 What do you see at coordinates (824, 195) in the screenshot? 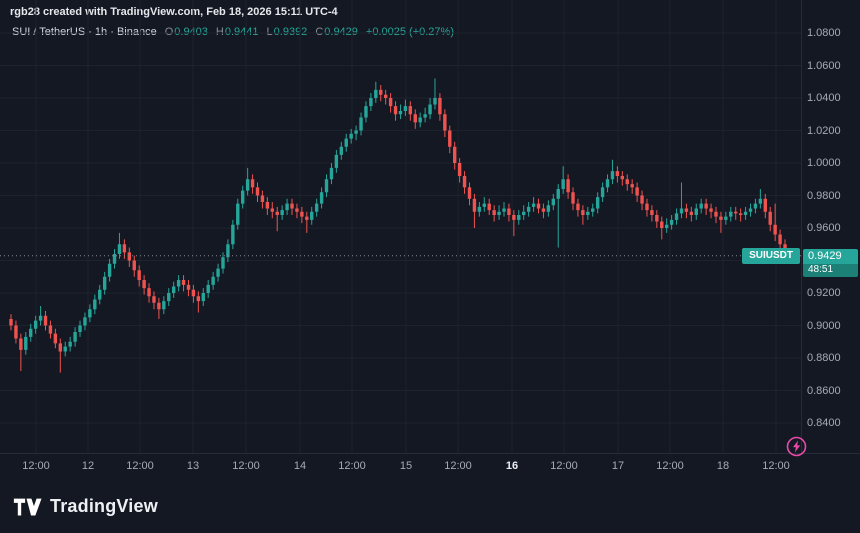
I see `price-tick-label: 0.9800` at bounding box center [824, 195].